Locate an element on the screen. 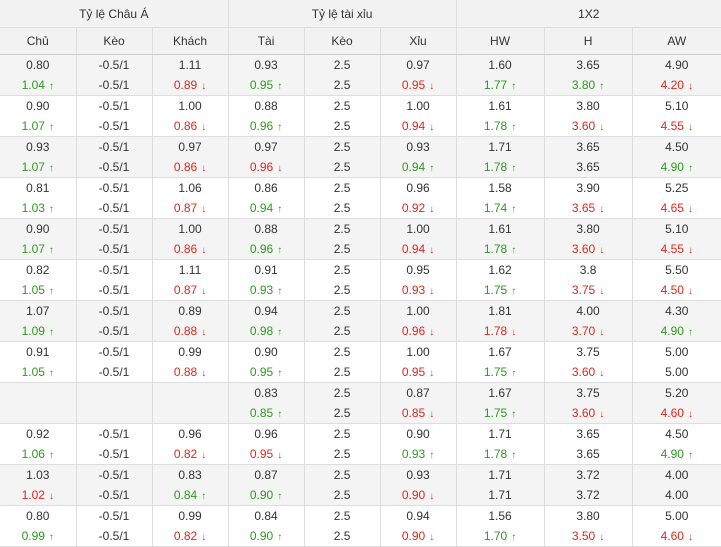 Image resolution: width=721 pixels, height=547 pixels. cell-home is located at coordinates (38, 403).